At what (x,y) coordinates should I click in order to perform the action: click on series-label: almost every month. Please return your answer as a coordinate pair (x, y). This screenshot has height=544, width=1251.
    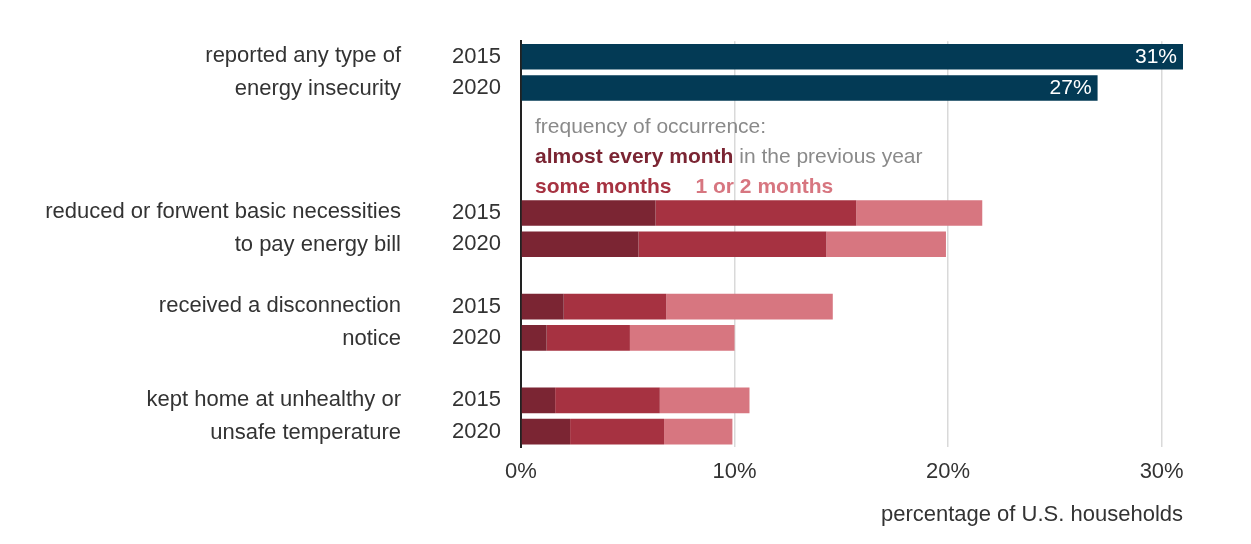
    Looking at the image, I should click on (634, 156).